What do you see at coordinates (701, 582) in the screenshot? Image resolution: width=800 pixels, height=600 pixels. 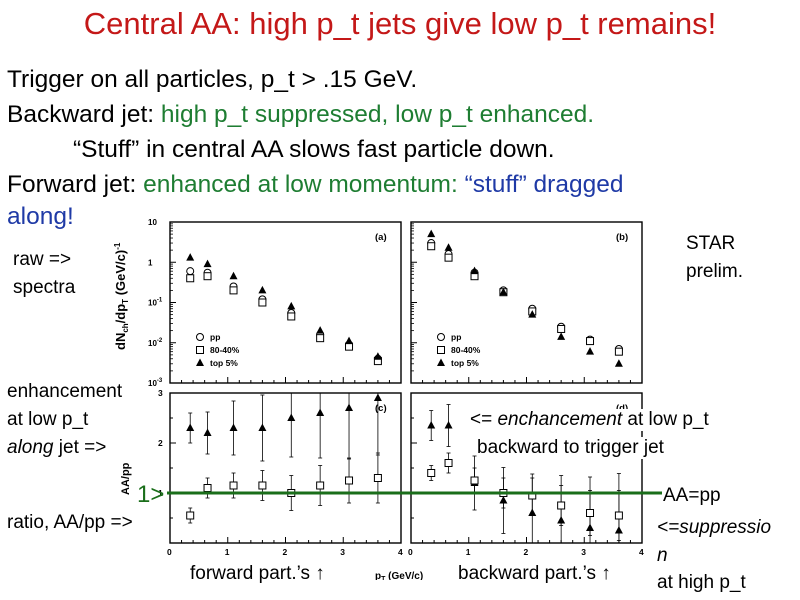 I see `suppression-label-3: at high p_t` at bounding box center [701, 582].